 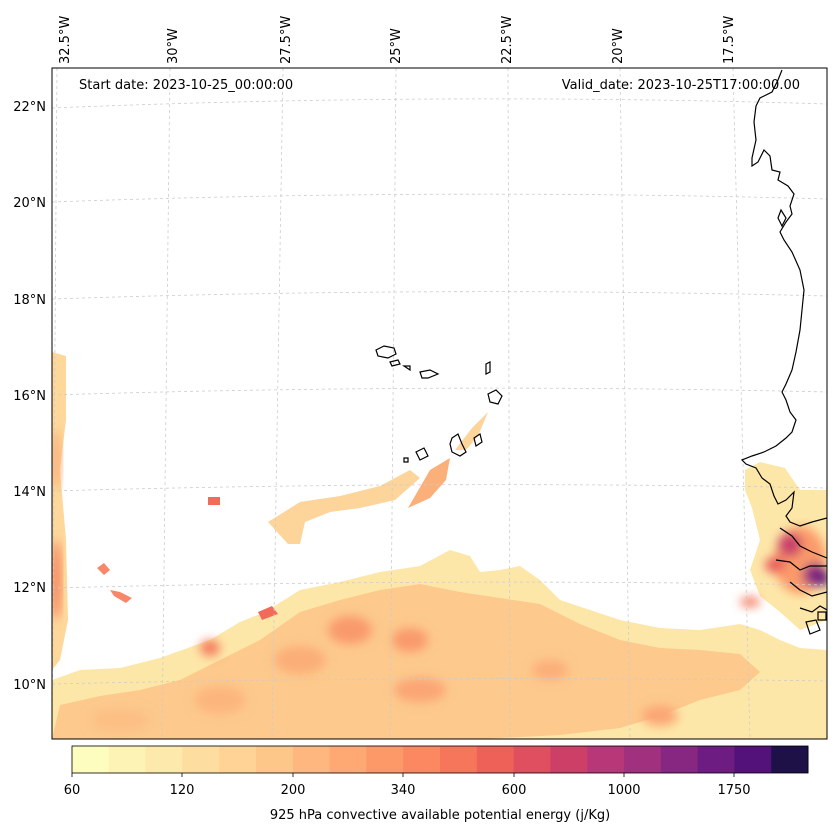 What do you see at coordinates (29, 300) in the screenshot?
I see `lat-tick: 18°N` at bounding box center [29, 300].